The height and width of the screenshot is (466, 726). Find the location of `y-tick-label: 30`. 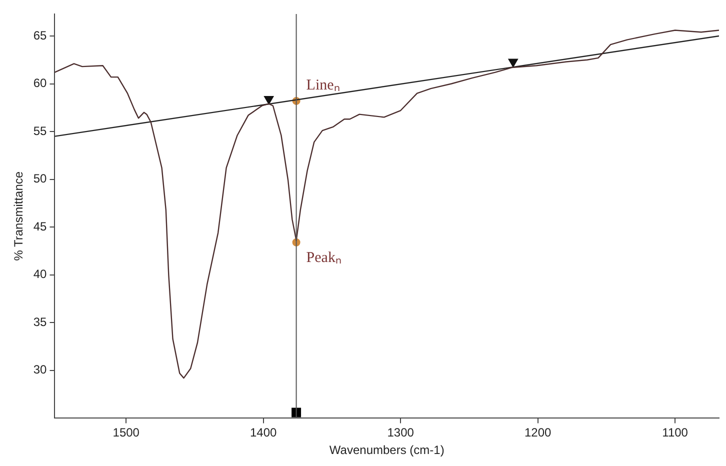

y-tick-label: 30 is located at coordinates (40, 369).